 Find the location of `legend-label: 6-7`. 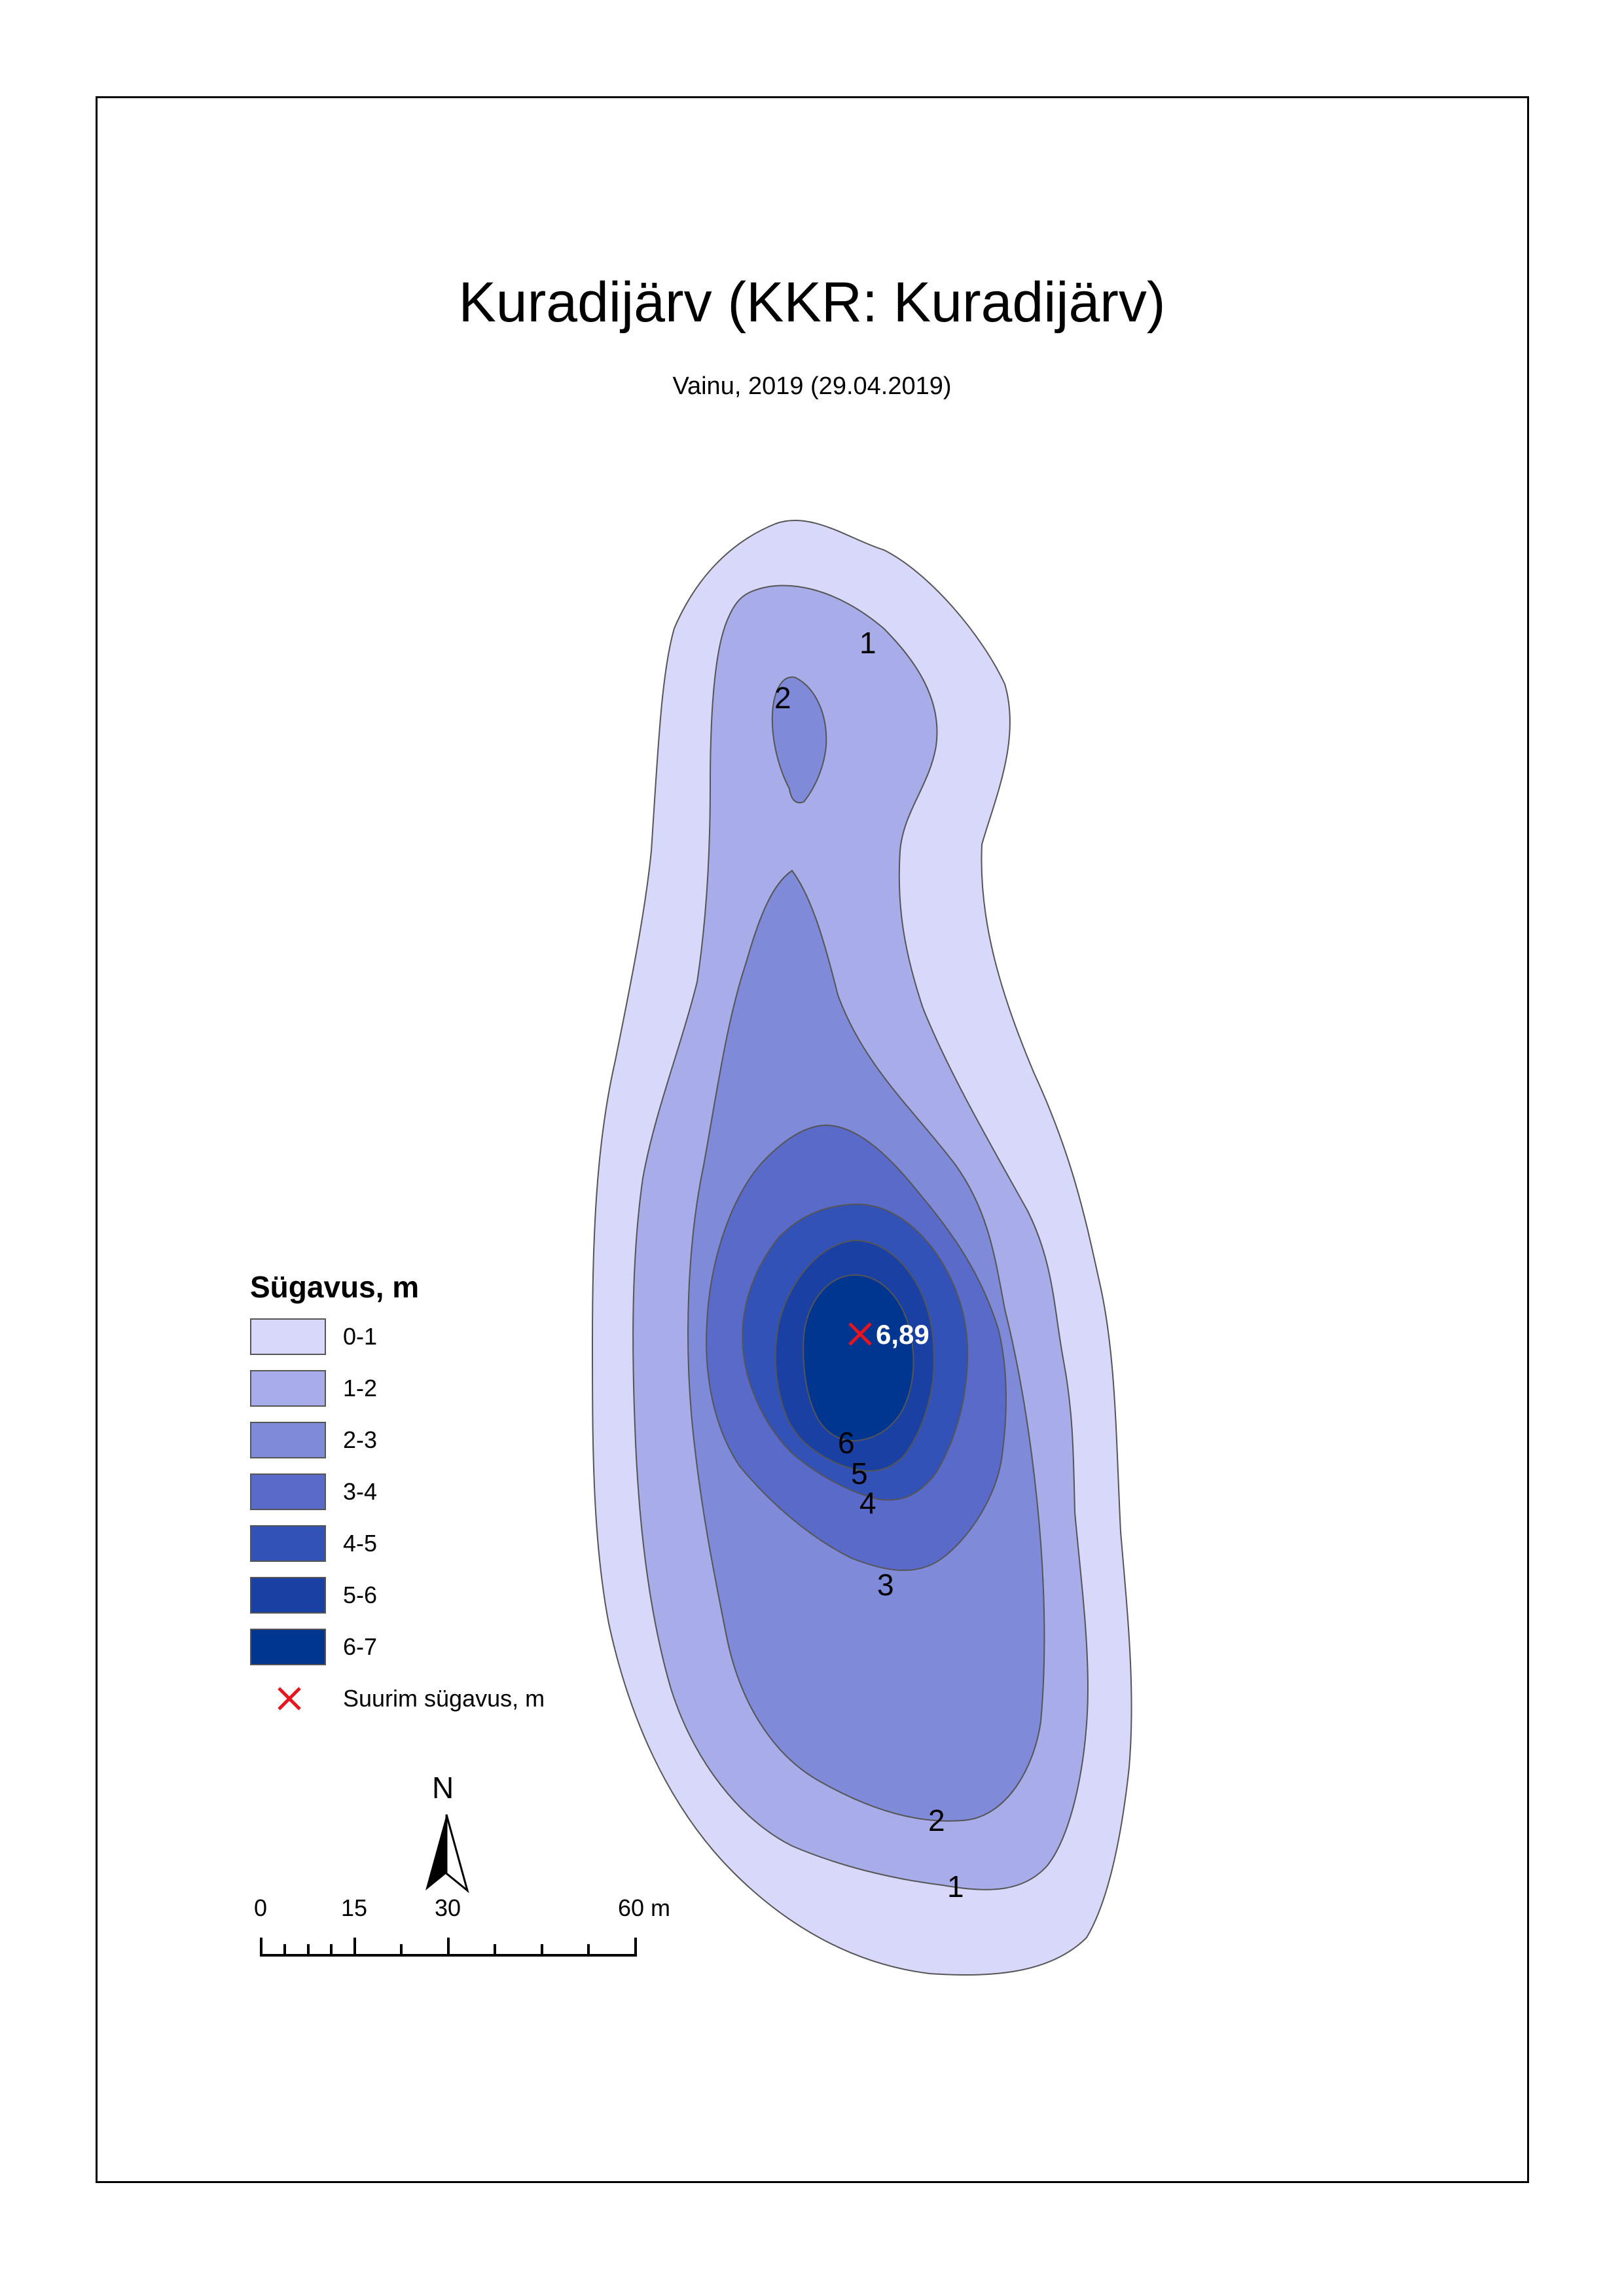

legend-label: 6-7 is located at coordinates (360, 1646).